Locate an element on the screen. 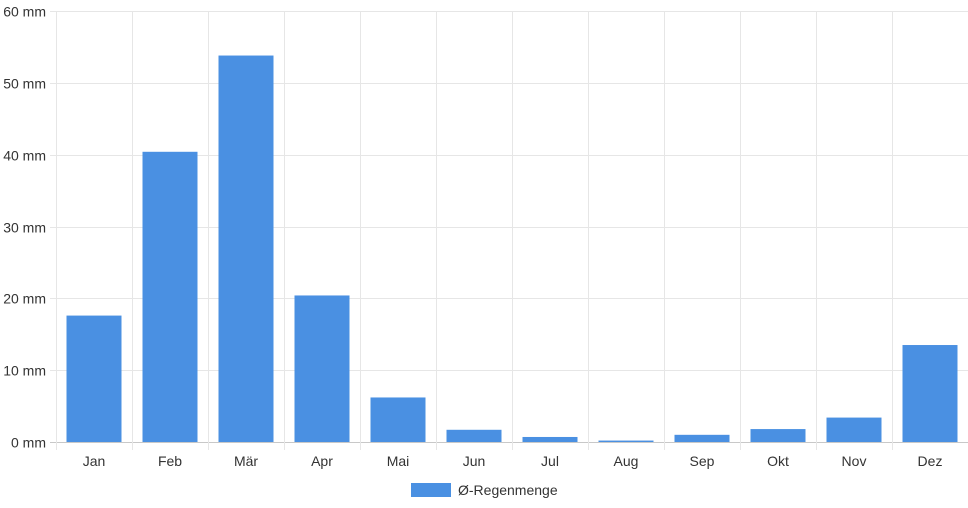 This screenshot has width=968, height=508. y-tick-label: 20 mm is located at coordinates (24, 299).